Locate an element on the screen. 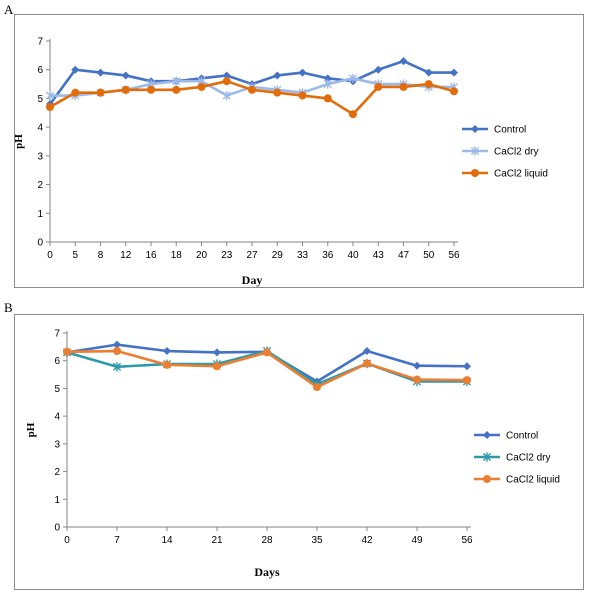 This screenshot has width=600, height=604. x-tick-label: 40 is located at coordinates (353, 255).